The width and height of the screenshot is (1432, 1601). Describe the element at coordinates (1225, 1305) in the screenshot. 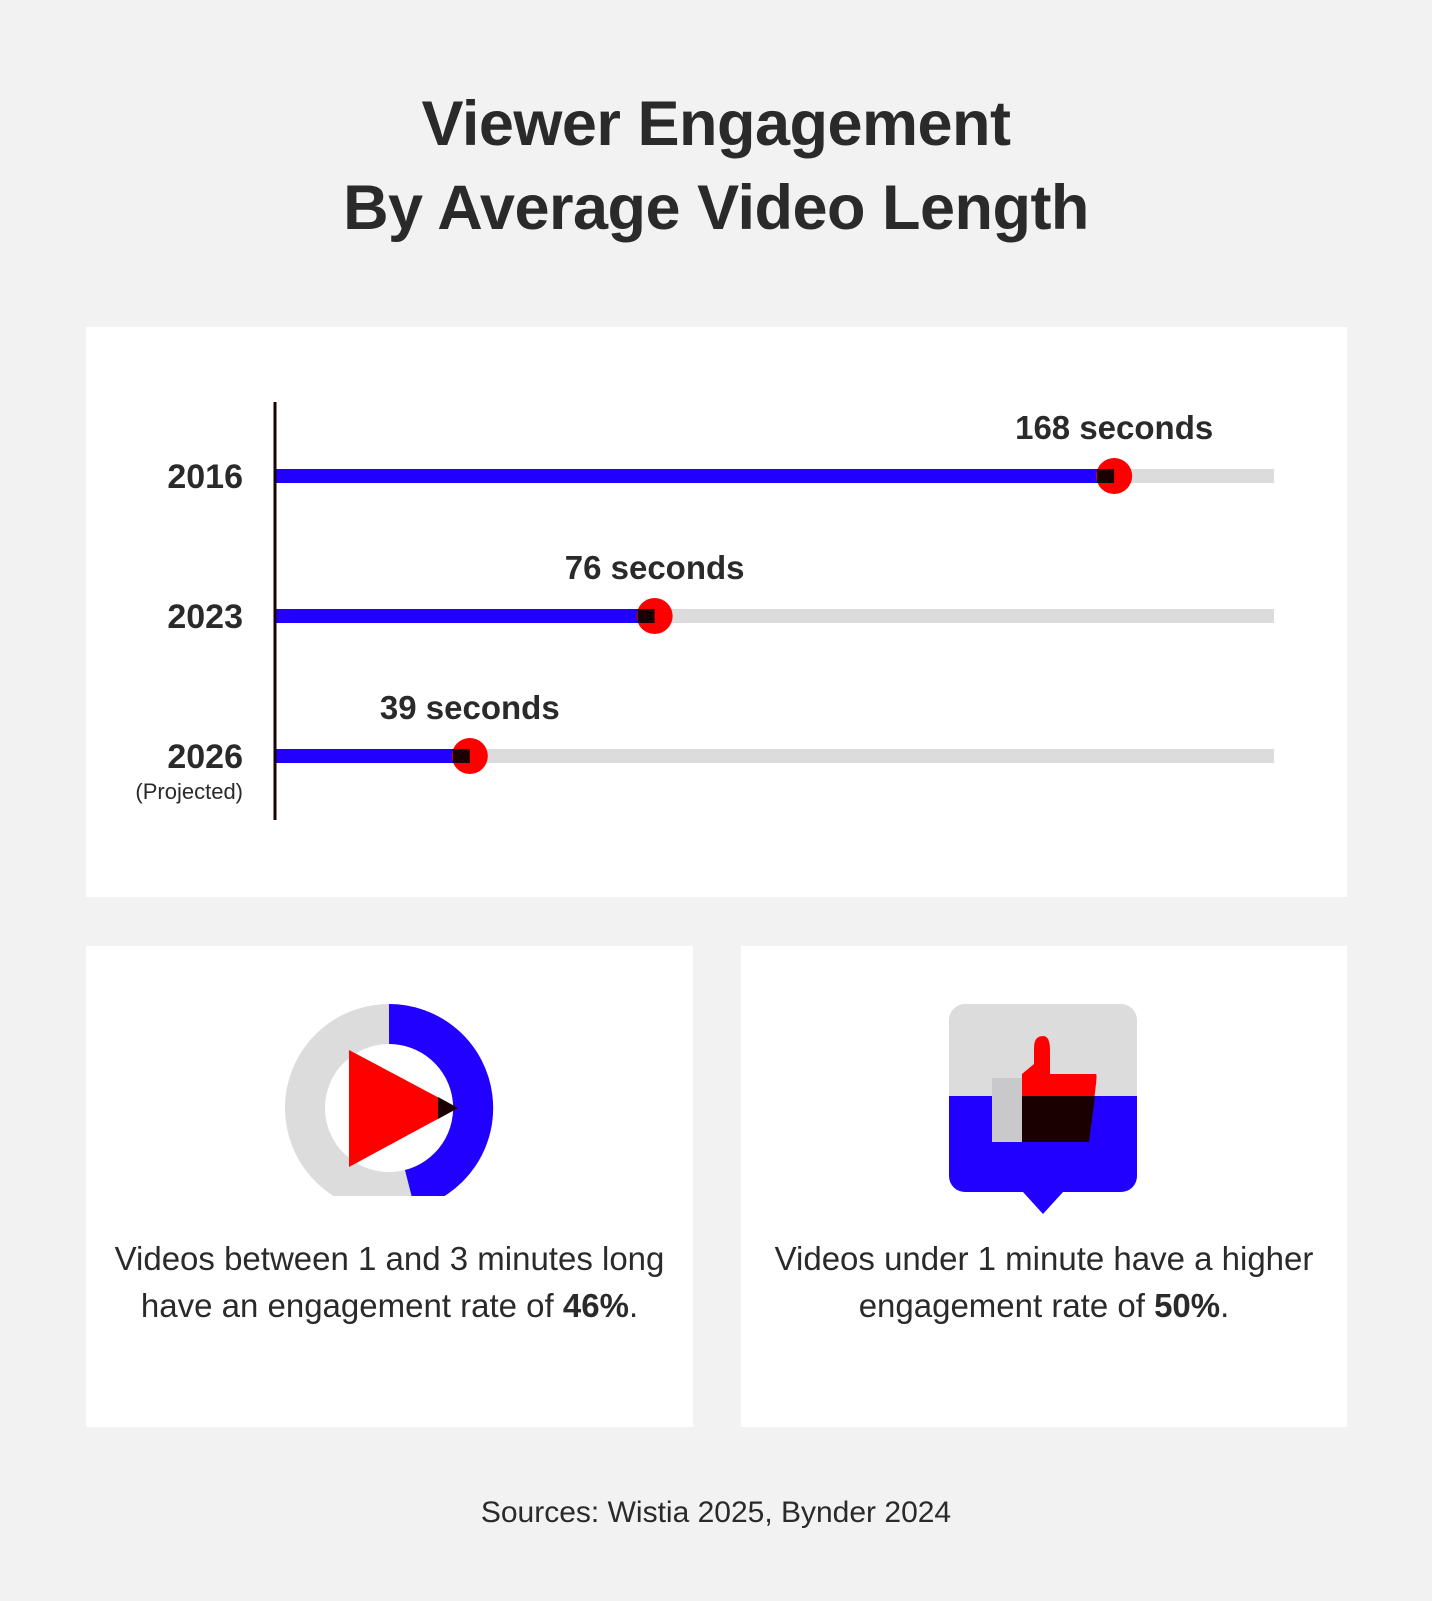

I see `stat-text-right-end: .` at that location.